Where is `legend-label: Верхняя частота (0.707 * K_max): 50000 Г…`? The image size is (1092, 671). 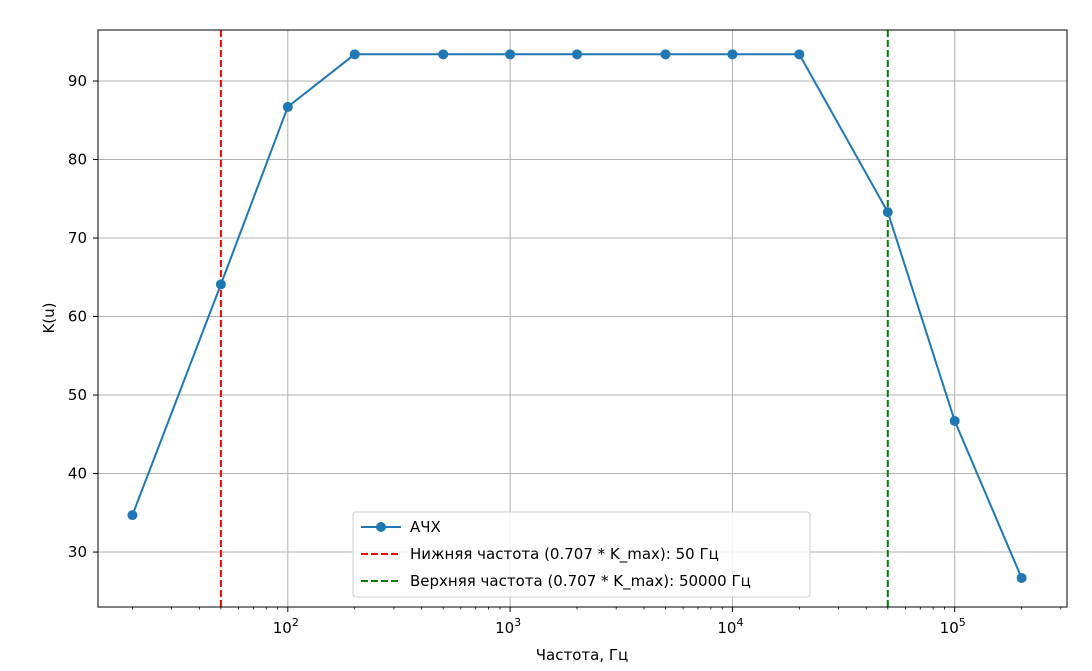 legend-label: Верхняя частота (0.707 * K_max): 50000 Г… is located at coordinates (580, 581).